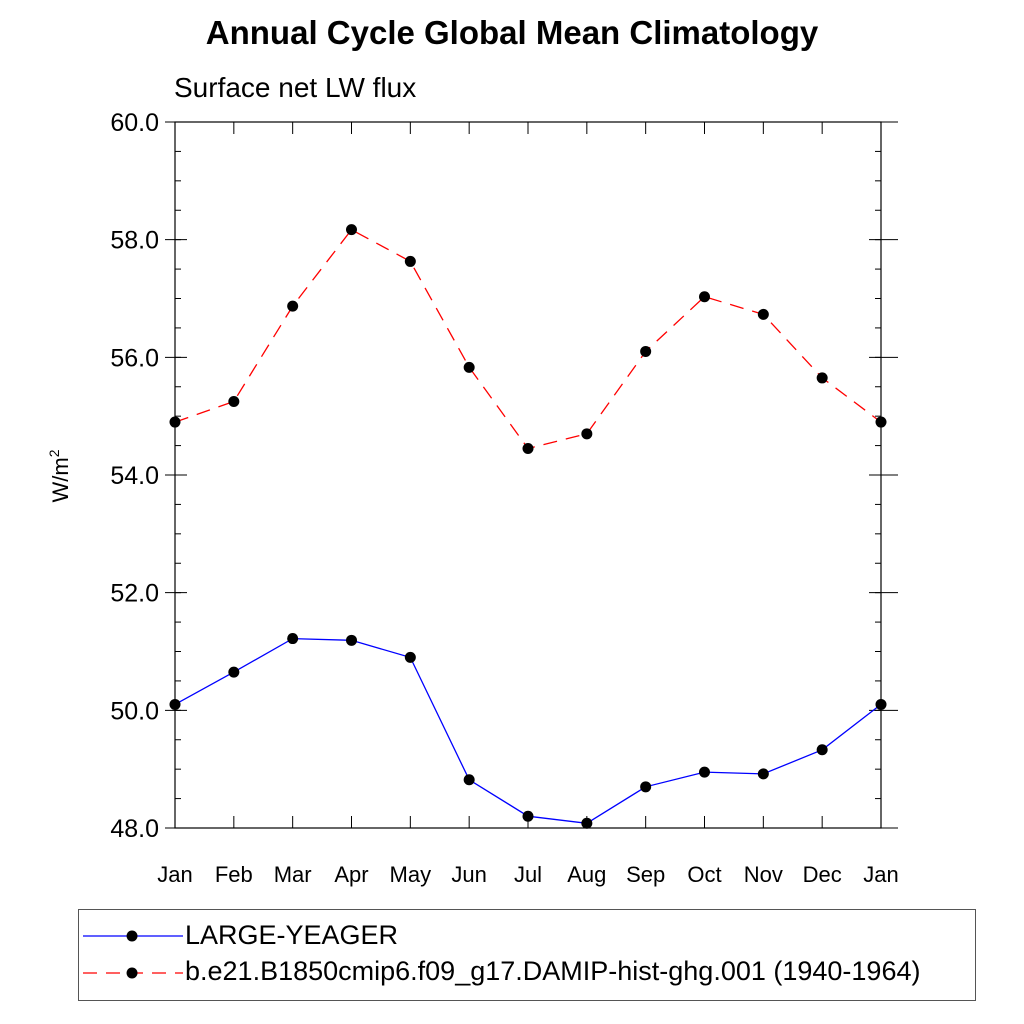  What do you see at coordinates (60, 479) in the screenshot?
I see `y-axis-label-text: W/m` at bounding box center [60, 479].